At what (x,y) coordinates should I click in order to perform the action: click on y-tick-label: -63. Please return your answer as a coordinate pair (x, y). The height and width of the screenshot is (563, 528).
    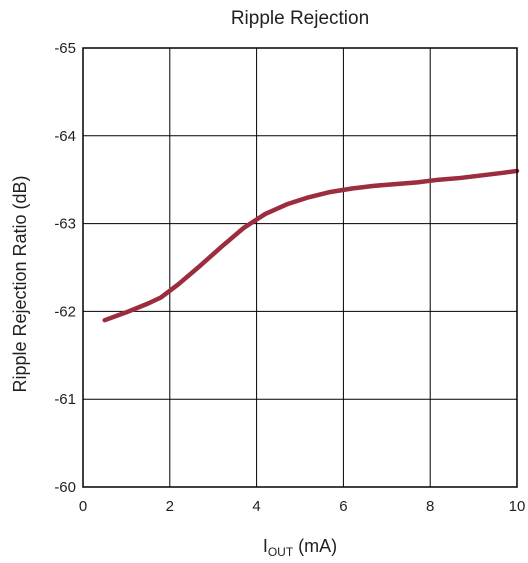
    Looking at the image, I should click on (65, 224).